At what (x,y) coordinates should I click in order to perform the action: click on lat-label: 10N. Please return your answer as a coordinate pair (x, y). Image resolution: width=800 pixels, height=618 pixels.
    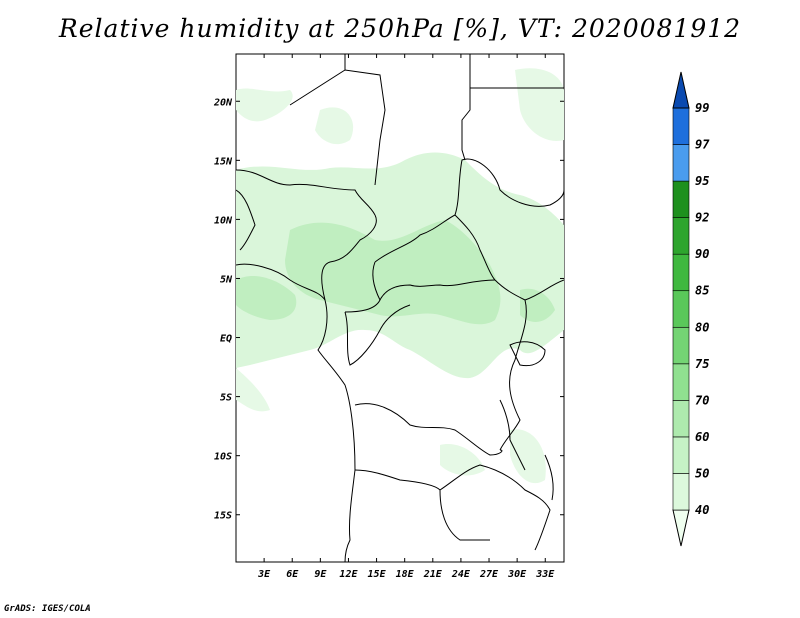
    Looking at the image, I should click on (223, 220).